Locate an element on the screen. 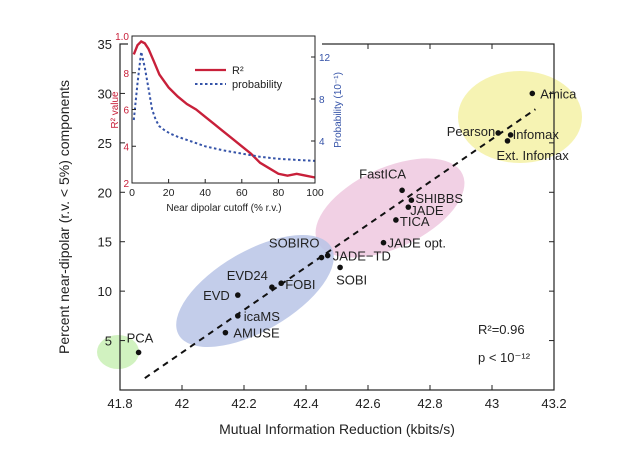 The height and width of the screenshot is (464, 626). y-tick-label: 5 is located at coordinates (108, 341).